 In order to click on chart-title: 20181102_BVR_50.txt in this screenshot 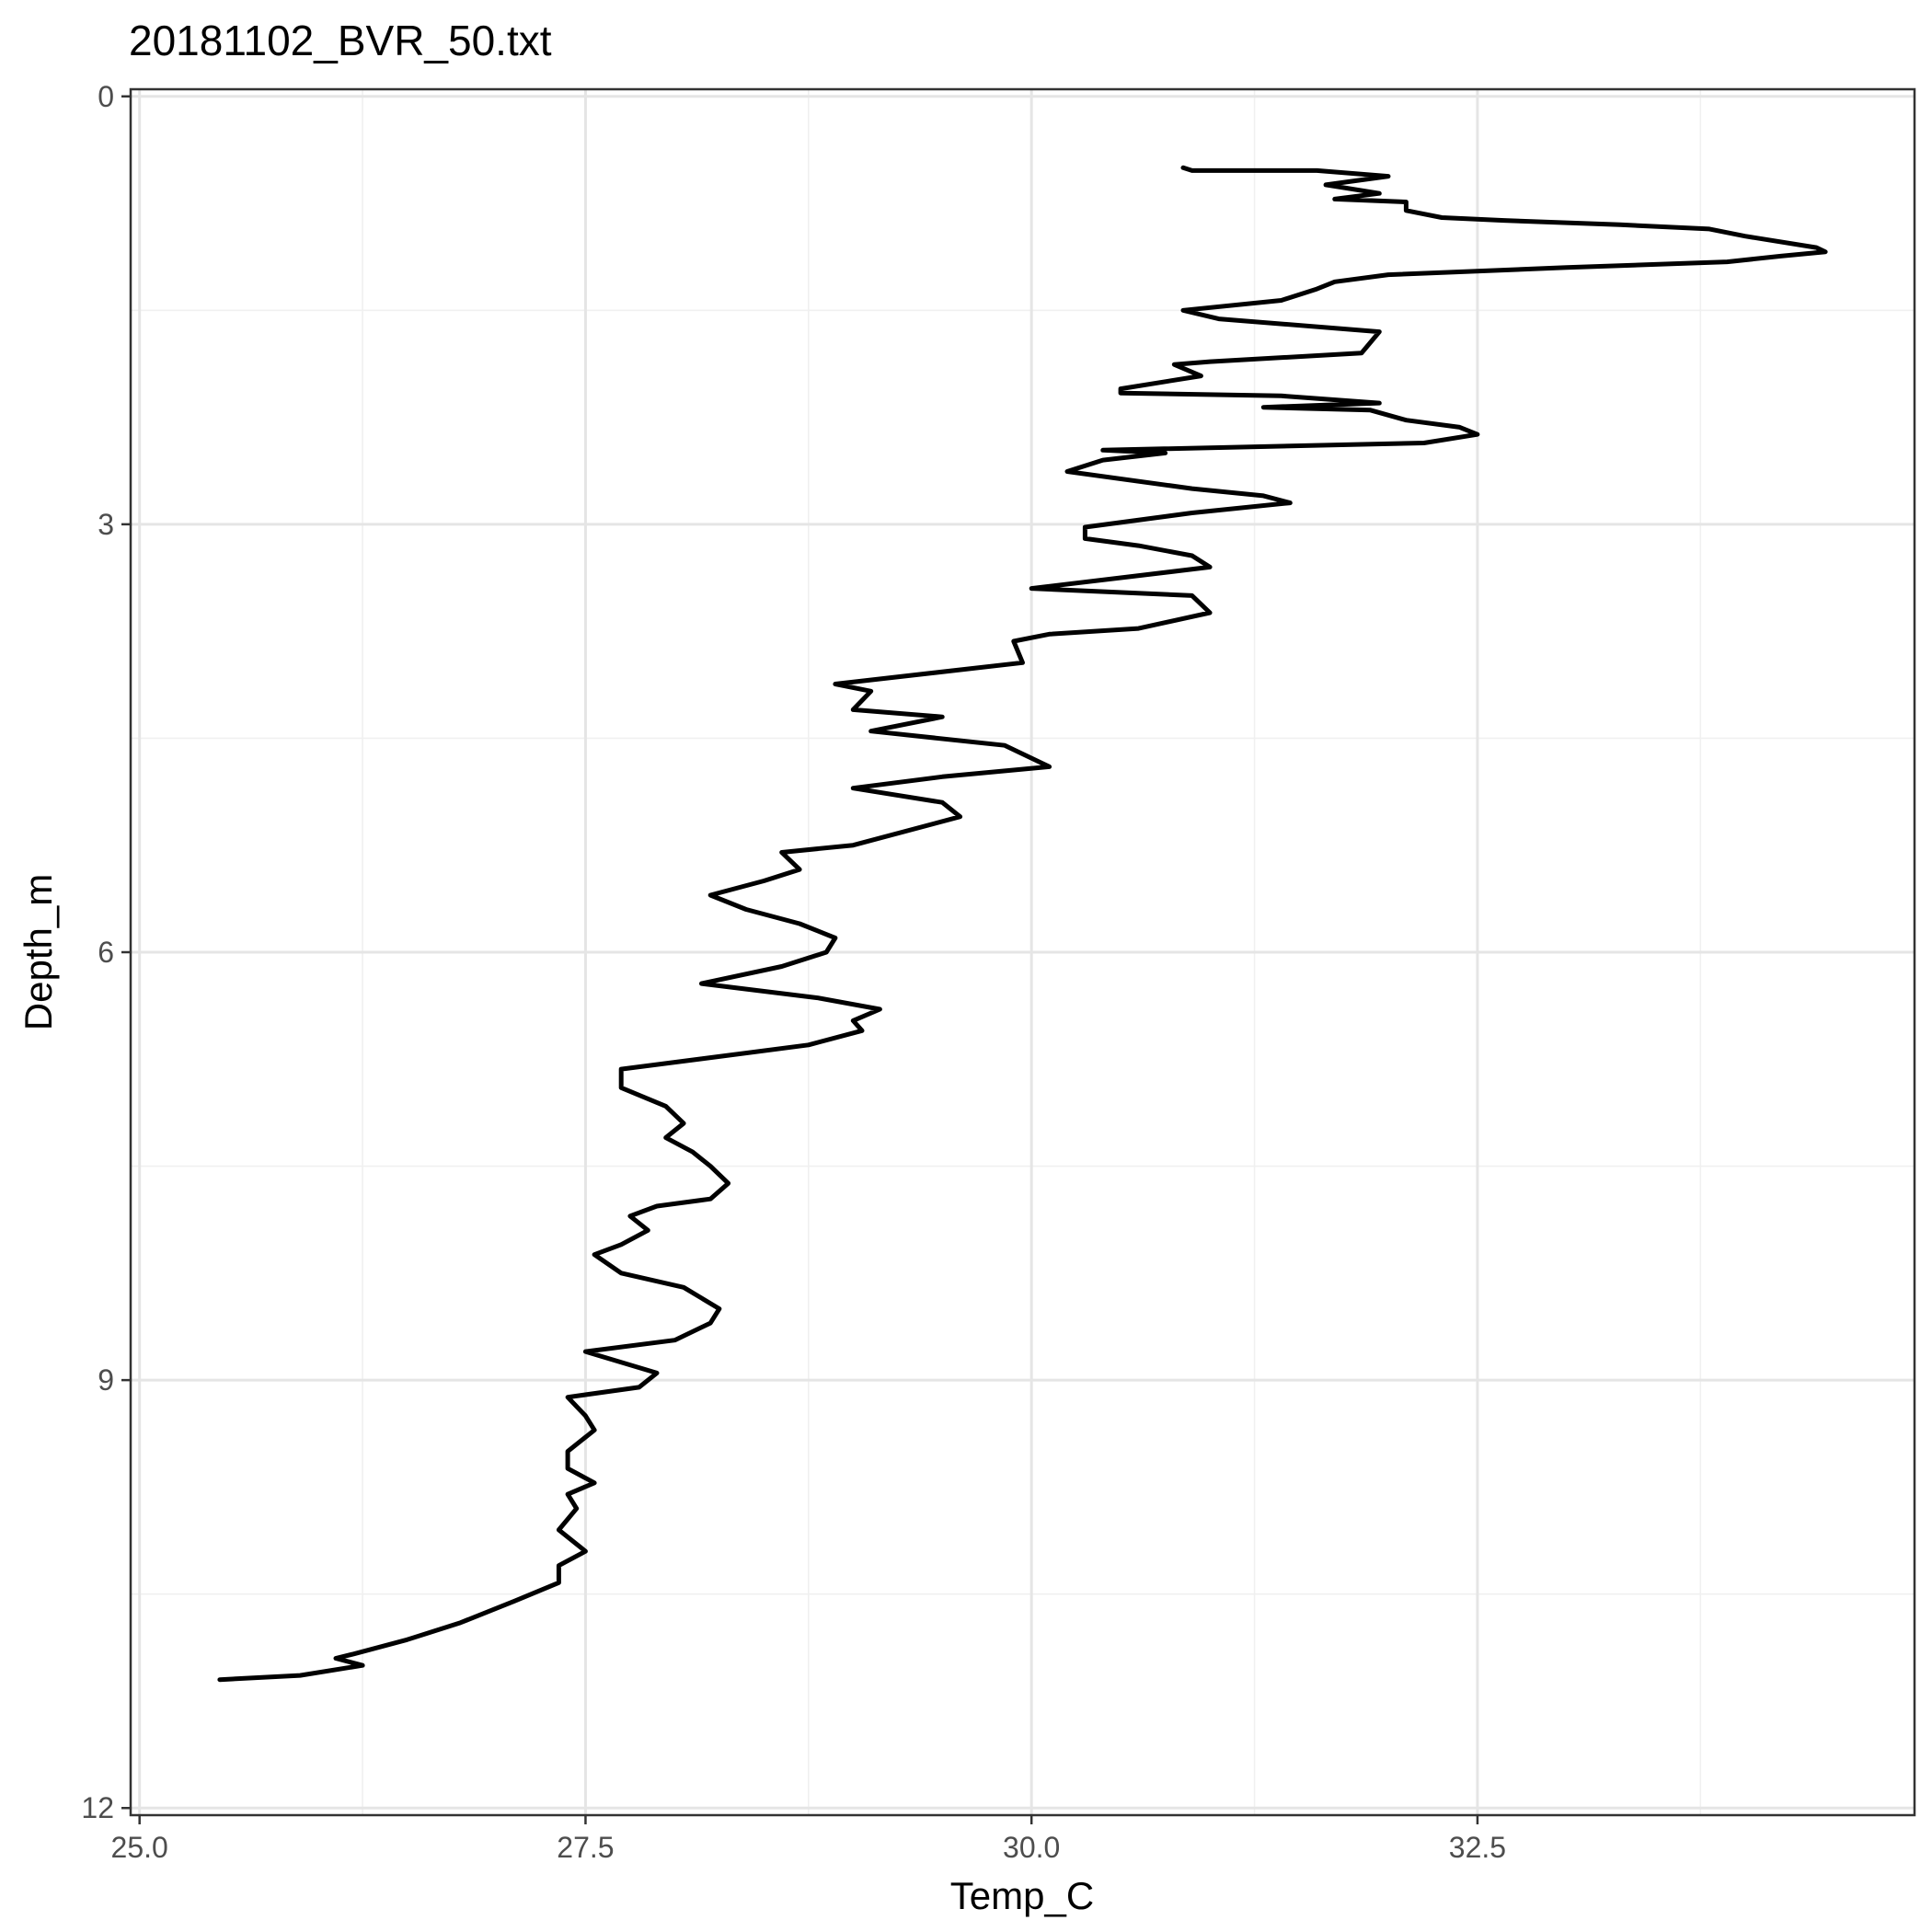, I will do `click(340, 40)`.